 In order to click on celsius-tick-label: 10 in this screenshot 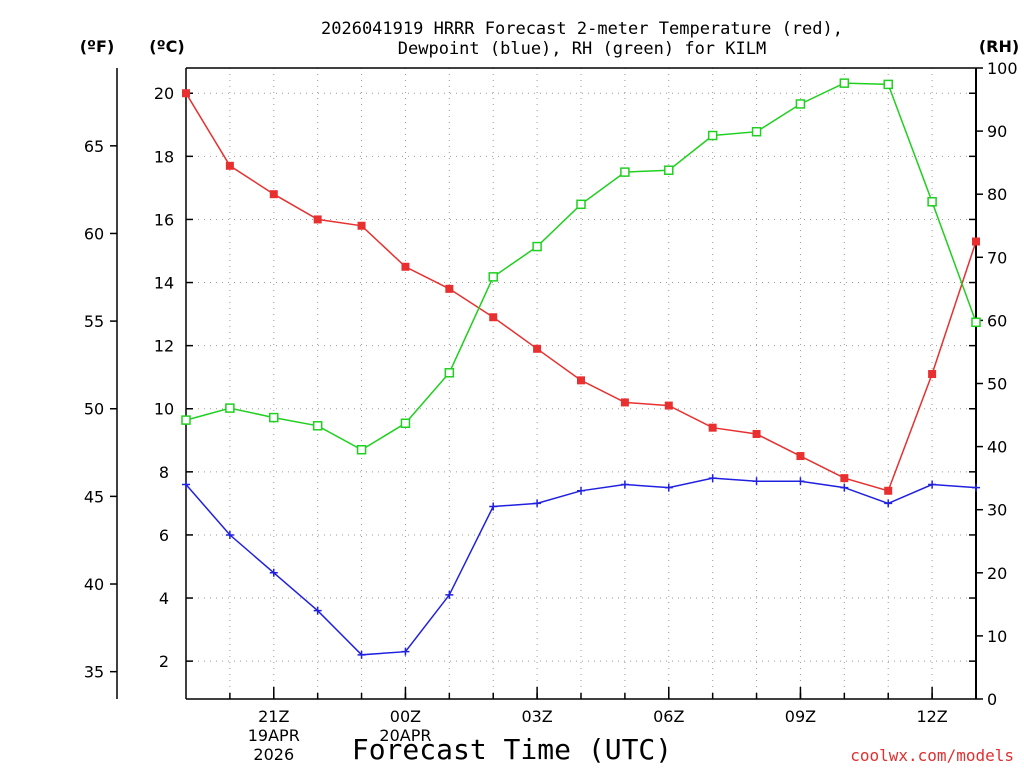, I will do `click(164, 409)`.